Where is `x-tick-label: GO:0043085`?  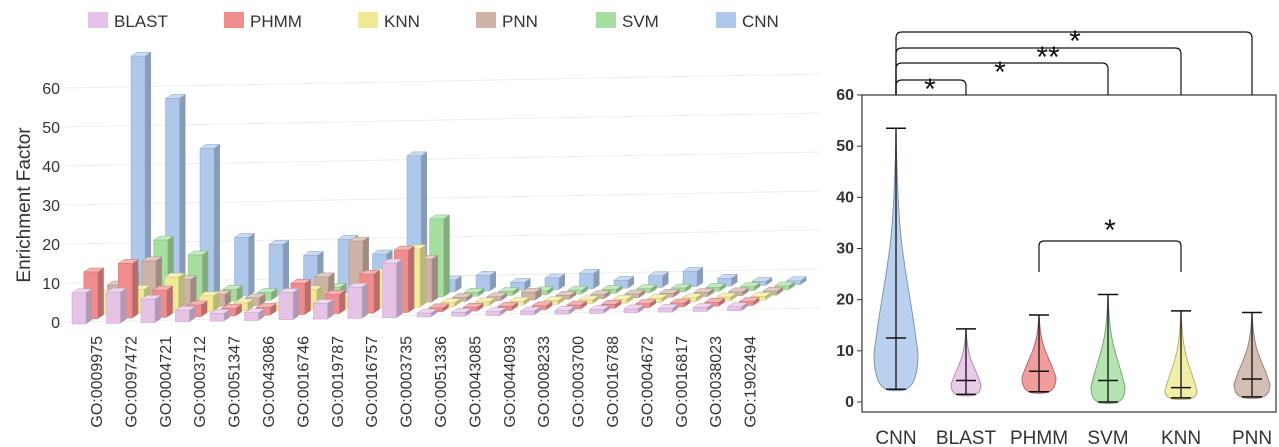
x-tick-label: GO:0043085 is located at coordinates (475, 382).